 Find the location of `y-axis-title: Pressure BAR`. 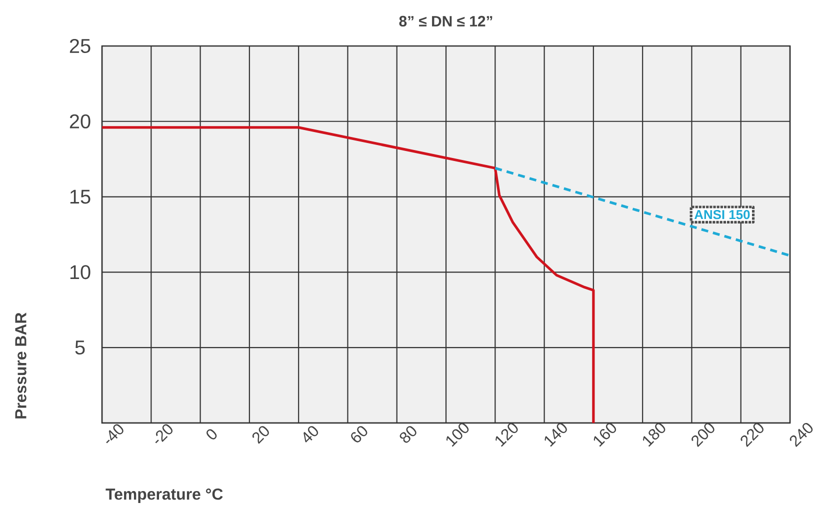

y-axis-title: Pressure BAR is located at coordinates (20, 365).